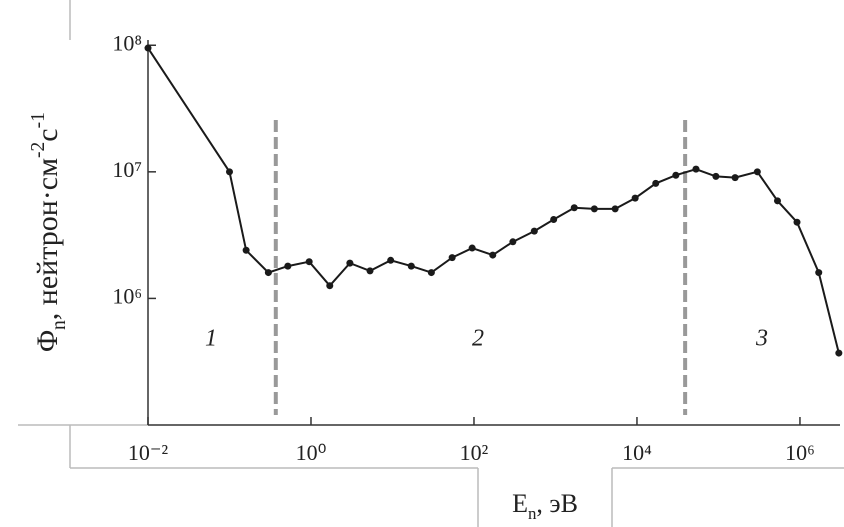 This screenshot has width=844, height=527. What do you see at coordinates (557, 503) in the screenshot?
I see `x-label-part: , эВ` at bounding box center [557, 503].